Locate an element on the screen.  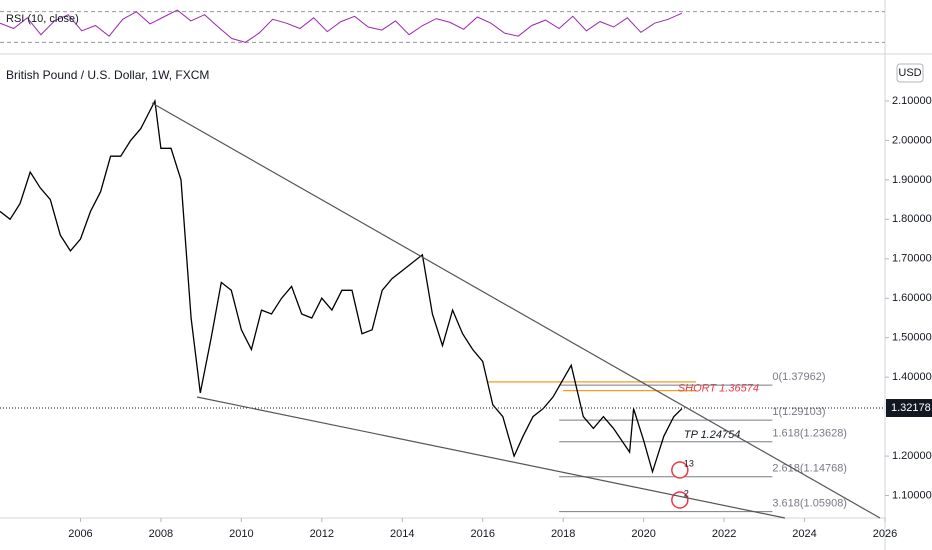
x-tick-label: 2012 is located at coordinates (322, 534).